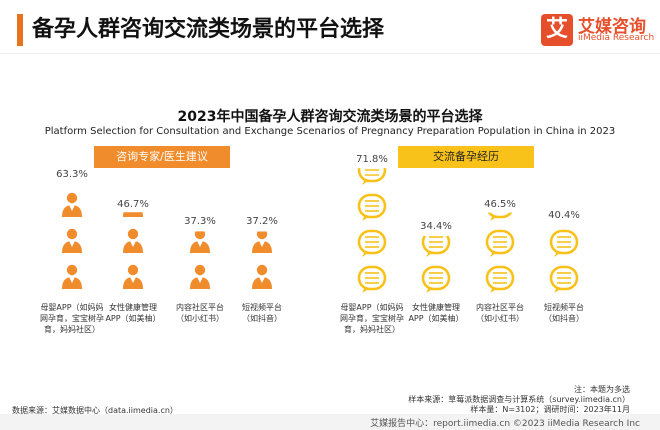 The image size is (660, 430). Describe the element at coordinates (500, 205) in the screenshot. I see `data-label: 46.5%` at that location.